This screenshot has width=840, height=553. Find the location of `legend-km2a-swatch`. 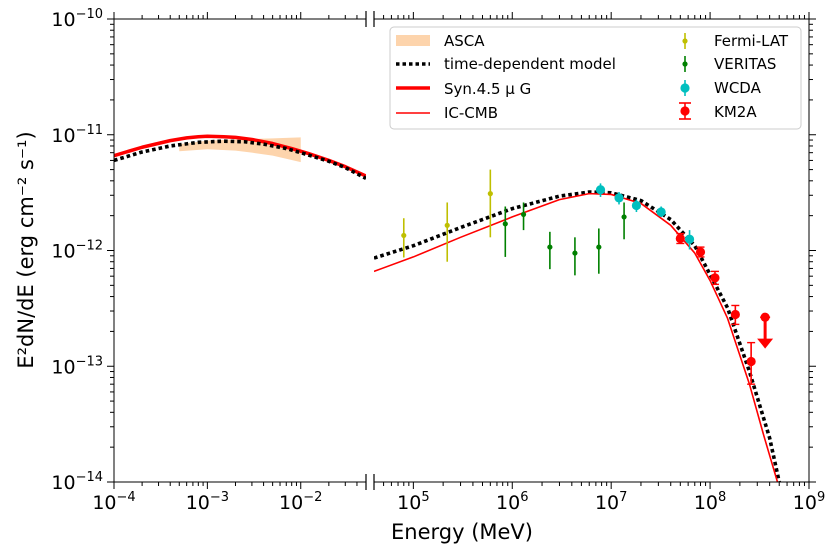

legend-km2a-swatch is located at coordinates (685, 111).